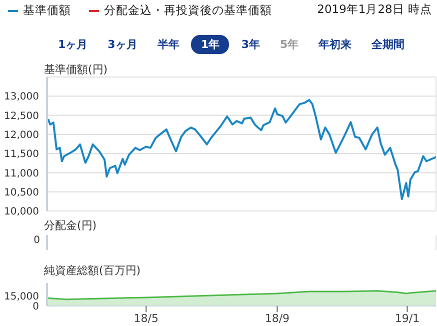  What do you see at coordinates (21, 212) in the screenshot?
I see `y-tick-label: 10,000` at bounding box center [21, 212].